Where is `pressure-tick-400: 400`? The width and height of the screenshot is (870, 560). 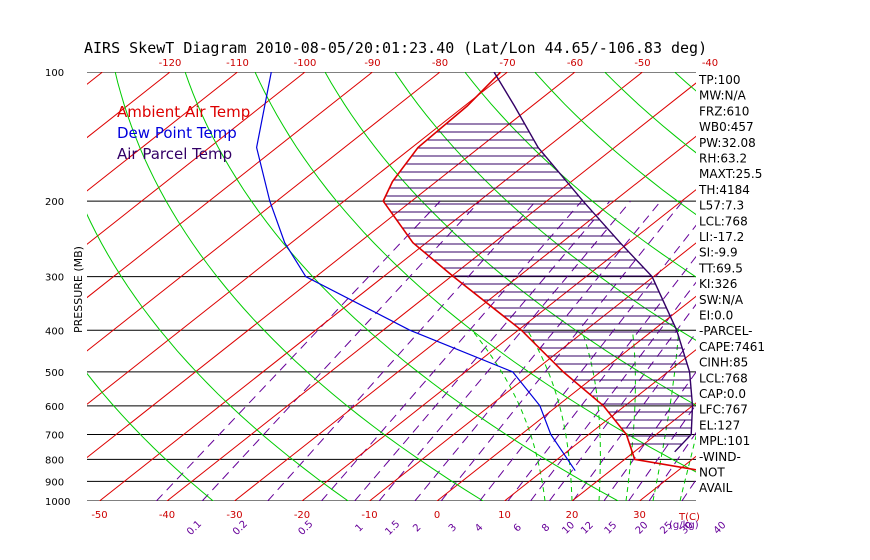 pressure-tick-400: 400 is located at coordinates (54, 331).